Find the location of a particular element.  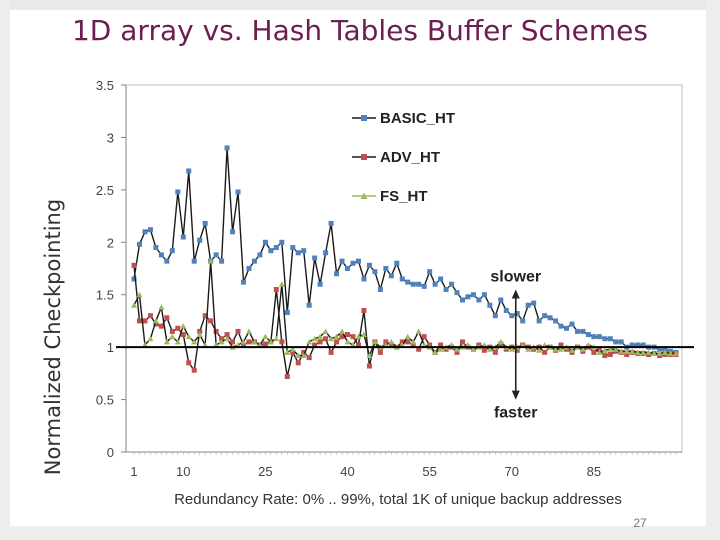

legend-marker-basic-ht is located at coordinates (364, 118).